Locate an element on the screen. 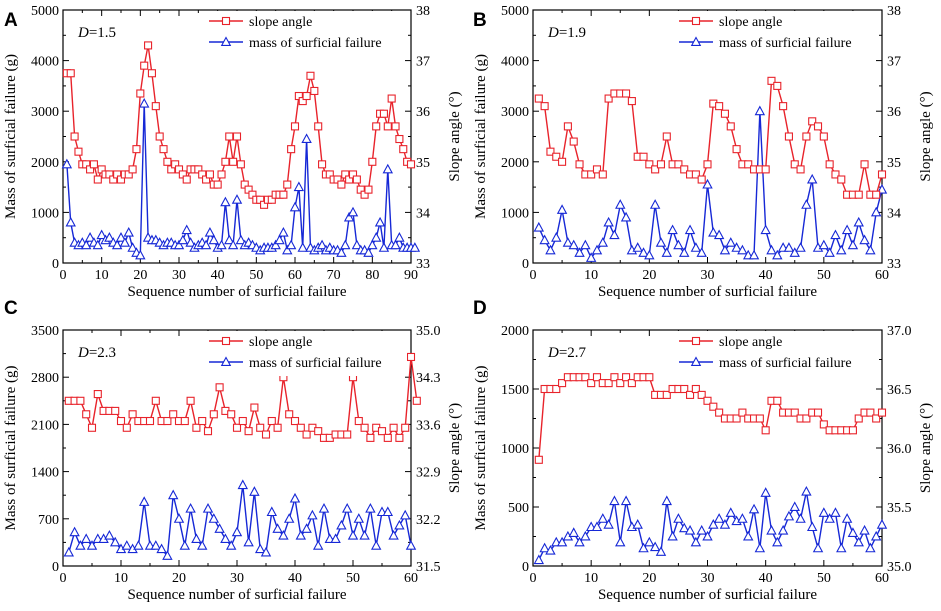  y-right-axis-label: Slope angle (°) is located at coordinates (455, 136).